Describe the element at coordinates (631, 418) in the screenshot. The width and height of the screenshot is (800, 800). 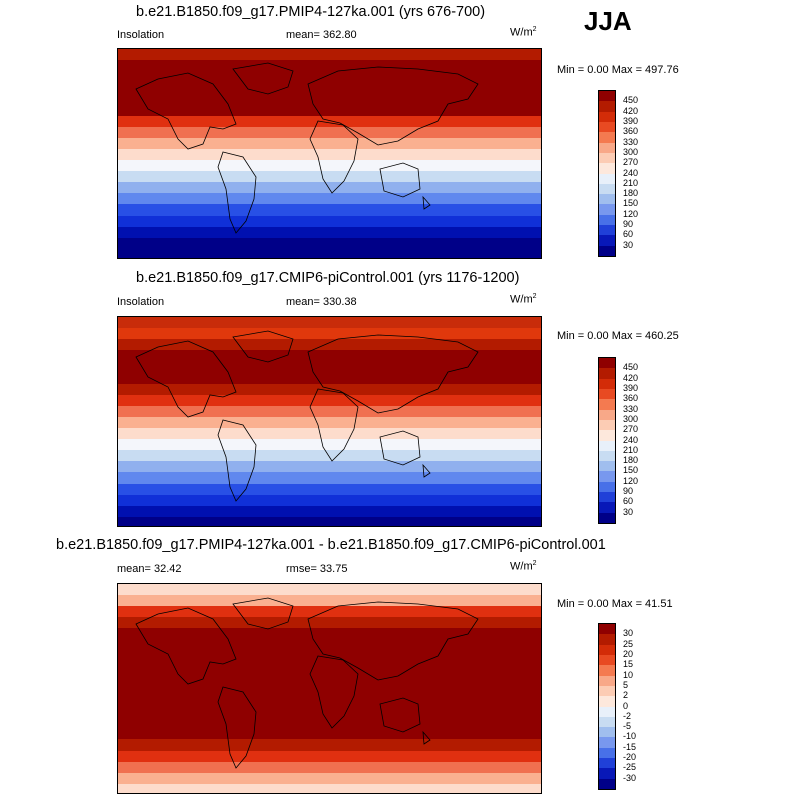
I see `colorbar-label: 300` at that location.